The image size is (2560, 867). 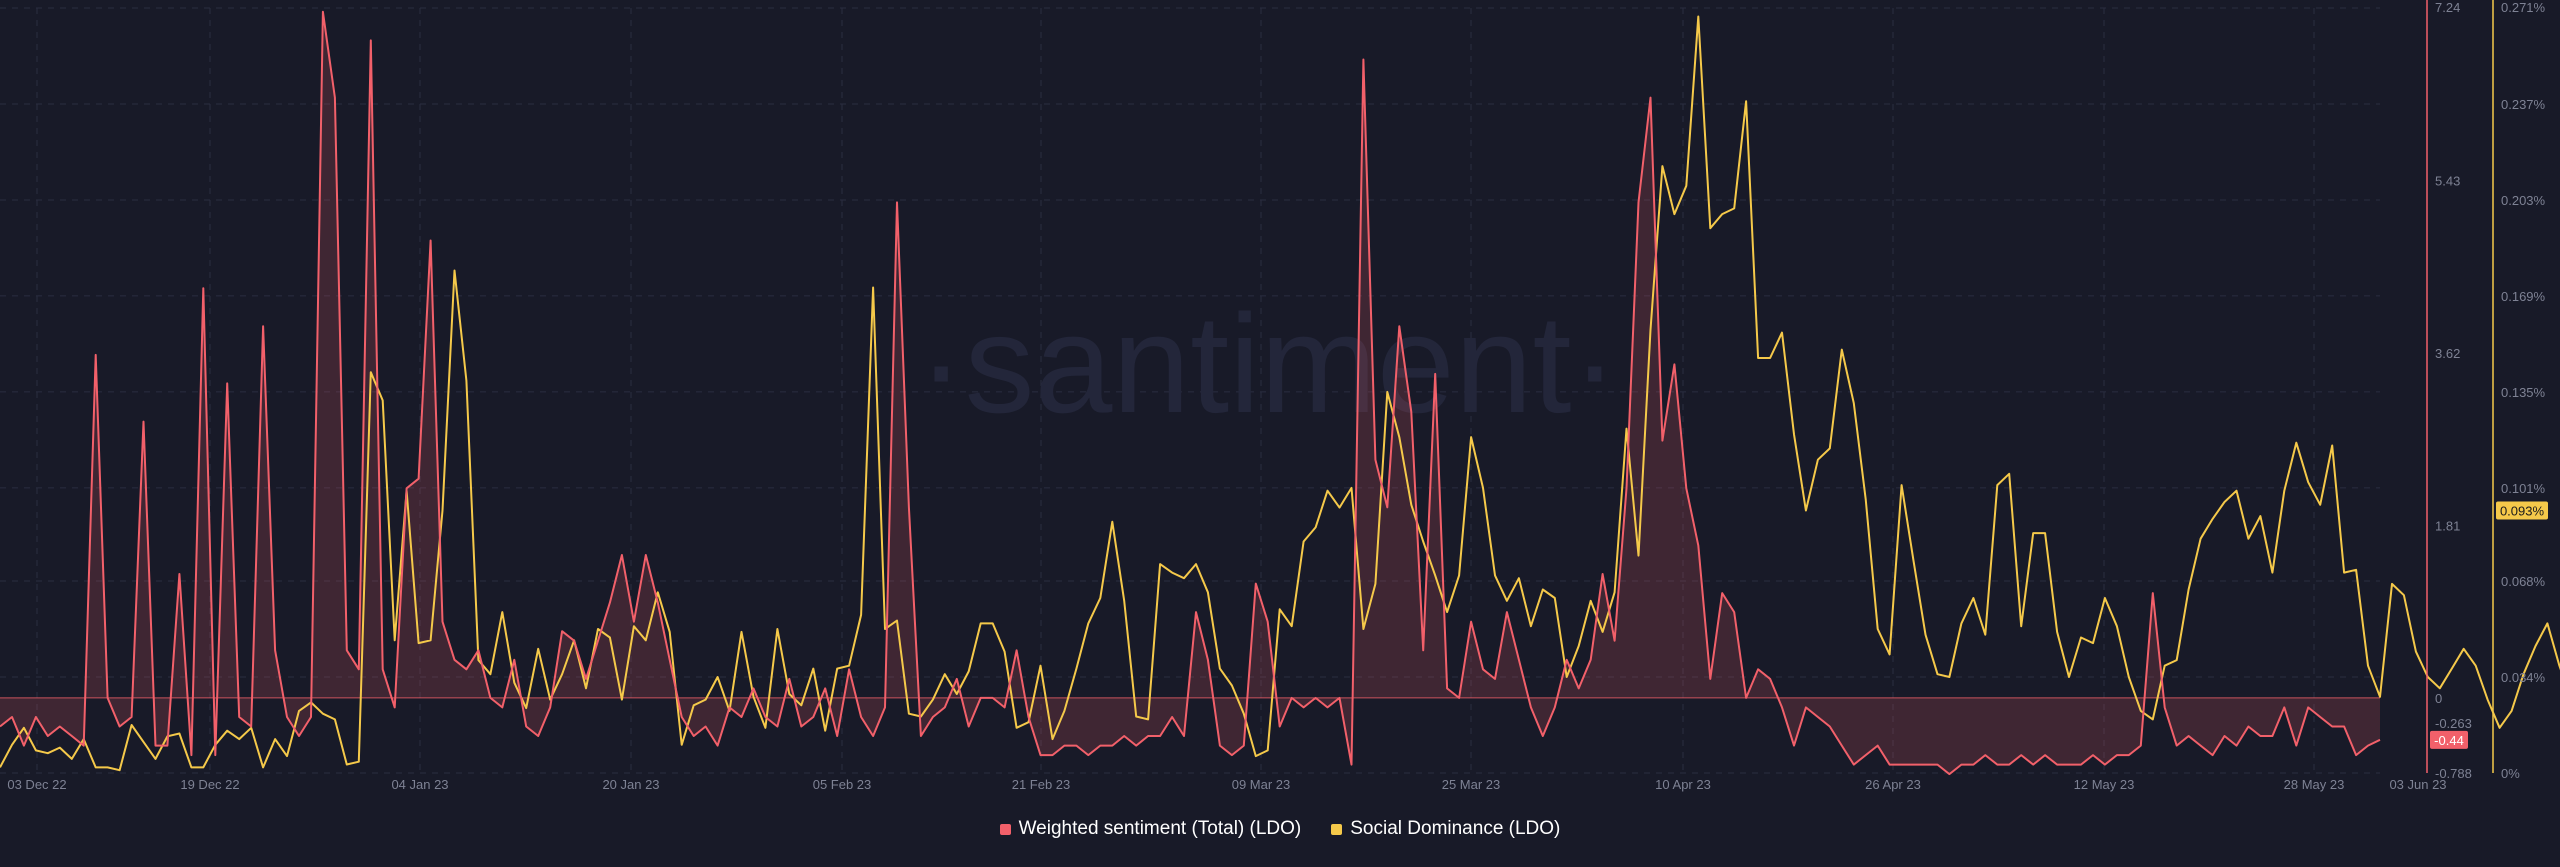 I want to click on sentiment-tick-label: 0, so click(x=2438, y=698).